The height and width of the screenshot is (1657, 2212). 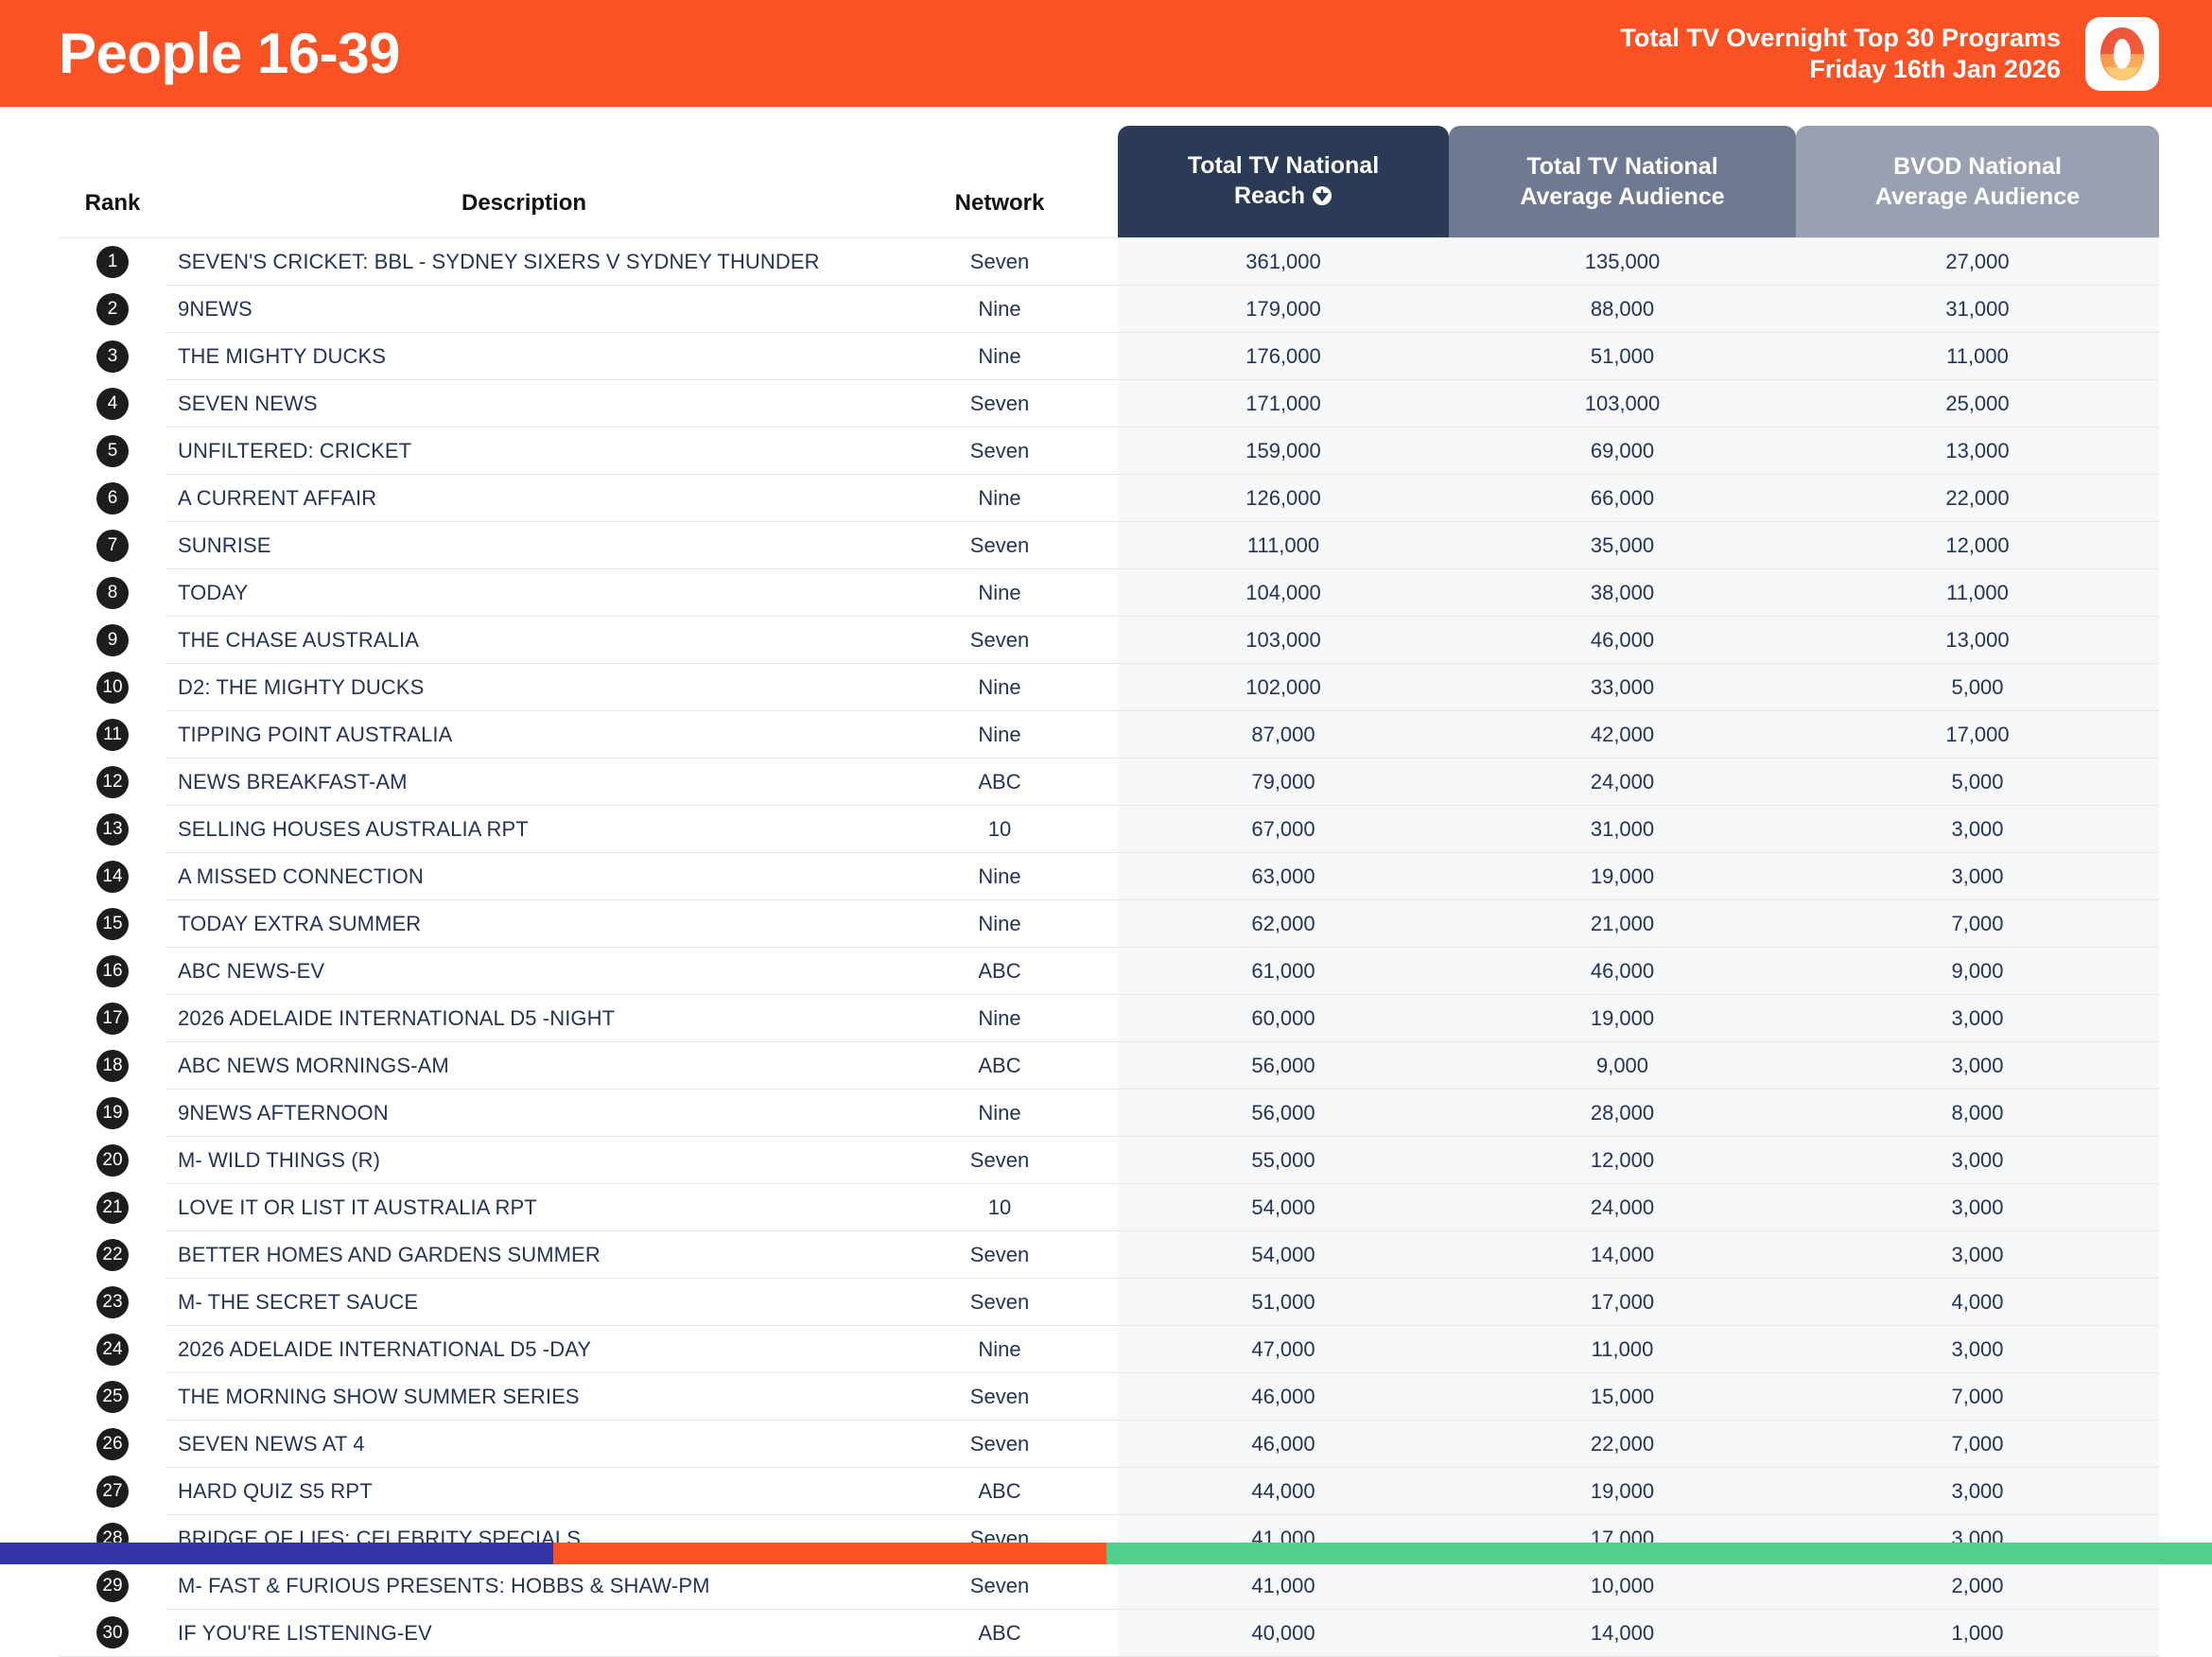 What do you see at coordinates (1622, 1207) in the screenshot?
I see `total-tv-avg-audience-cell: 24,000` at bounding box center [1622, 1207].